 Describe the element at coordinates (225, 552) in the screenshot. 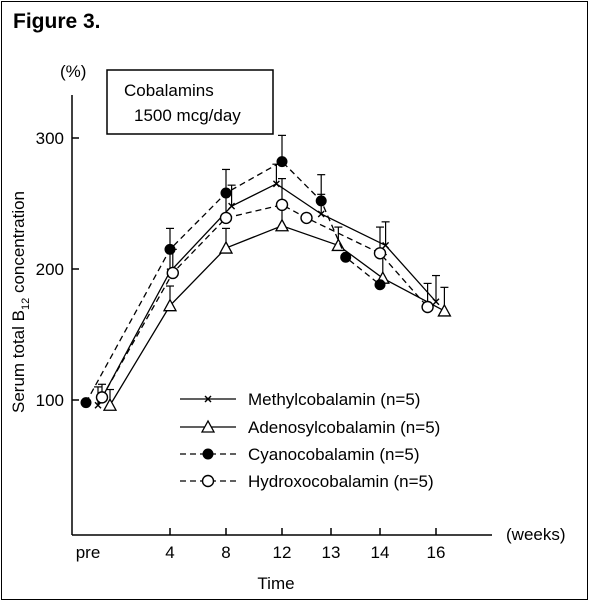

I see `x-tick-label: 8` at that location.